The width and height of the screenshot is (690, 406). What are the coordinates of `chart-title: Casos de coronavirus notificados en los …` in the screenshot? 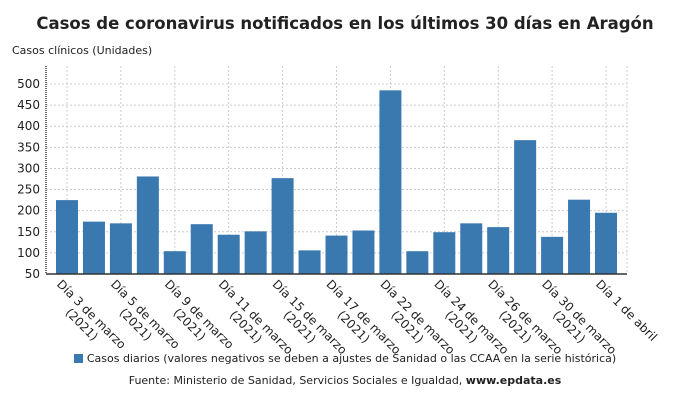 It's located at (345, 23).